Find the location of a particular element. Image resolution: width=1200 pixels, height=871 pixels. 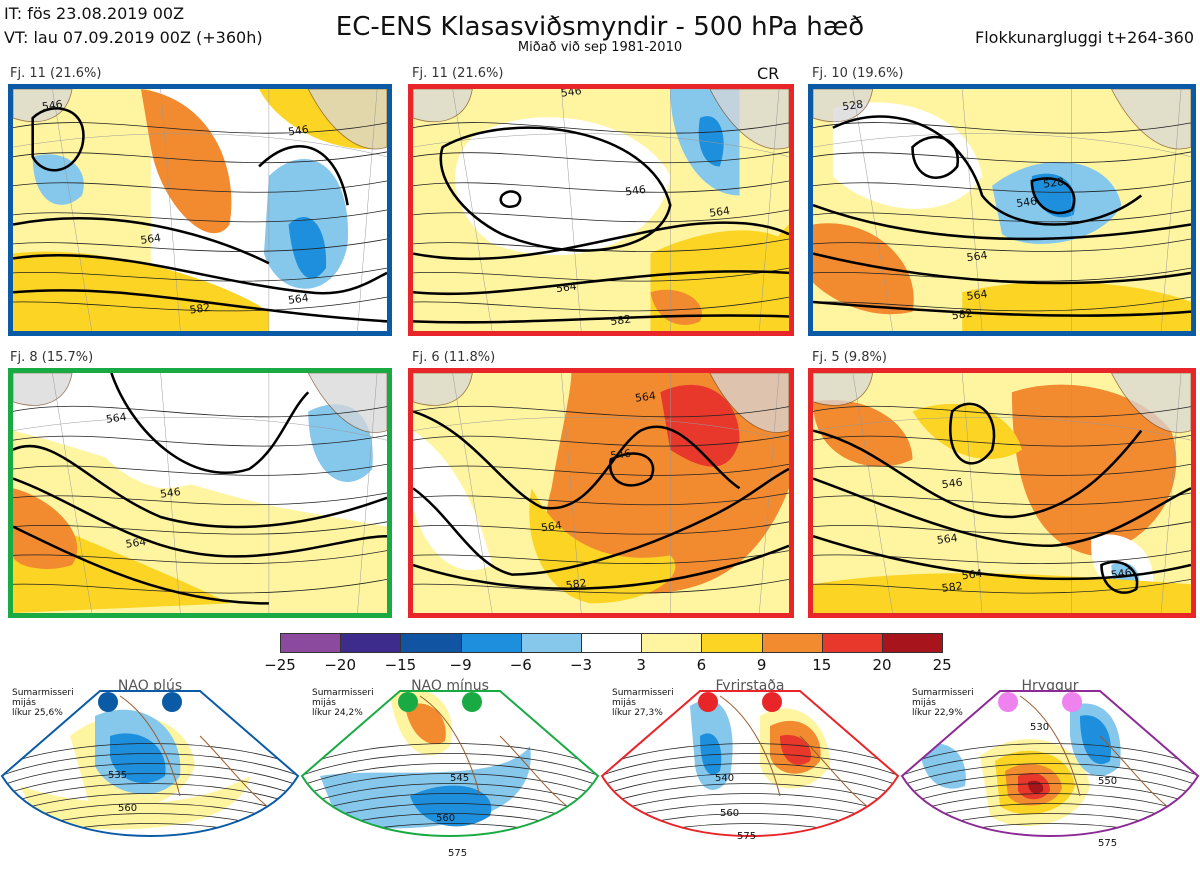

colorbar-tick-label: 20 is located at coordinates (882, 665).